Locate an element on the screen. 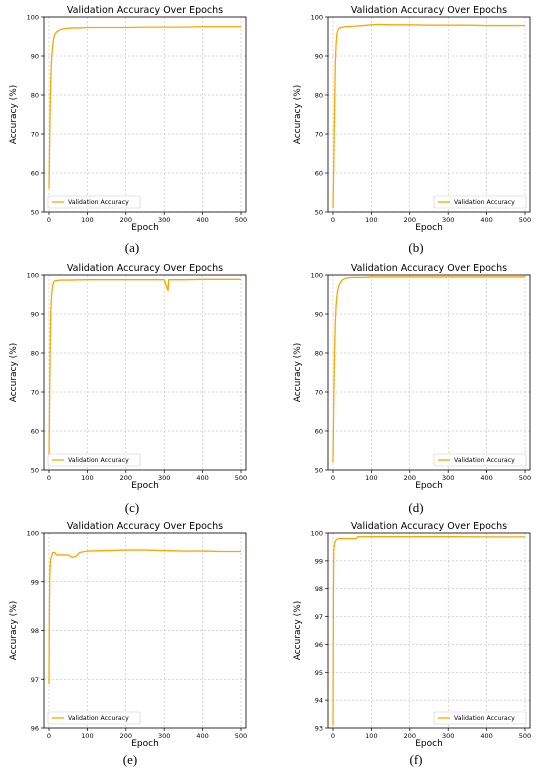 The height and width of the screenshot is (773, 550). chart-5-legend-label: Validation Accuracy is located at coordinates (484, 718).